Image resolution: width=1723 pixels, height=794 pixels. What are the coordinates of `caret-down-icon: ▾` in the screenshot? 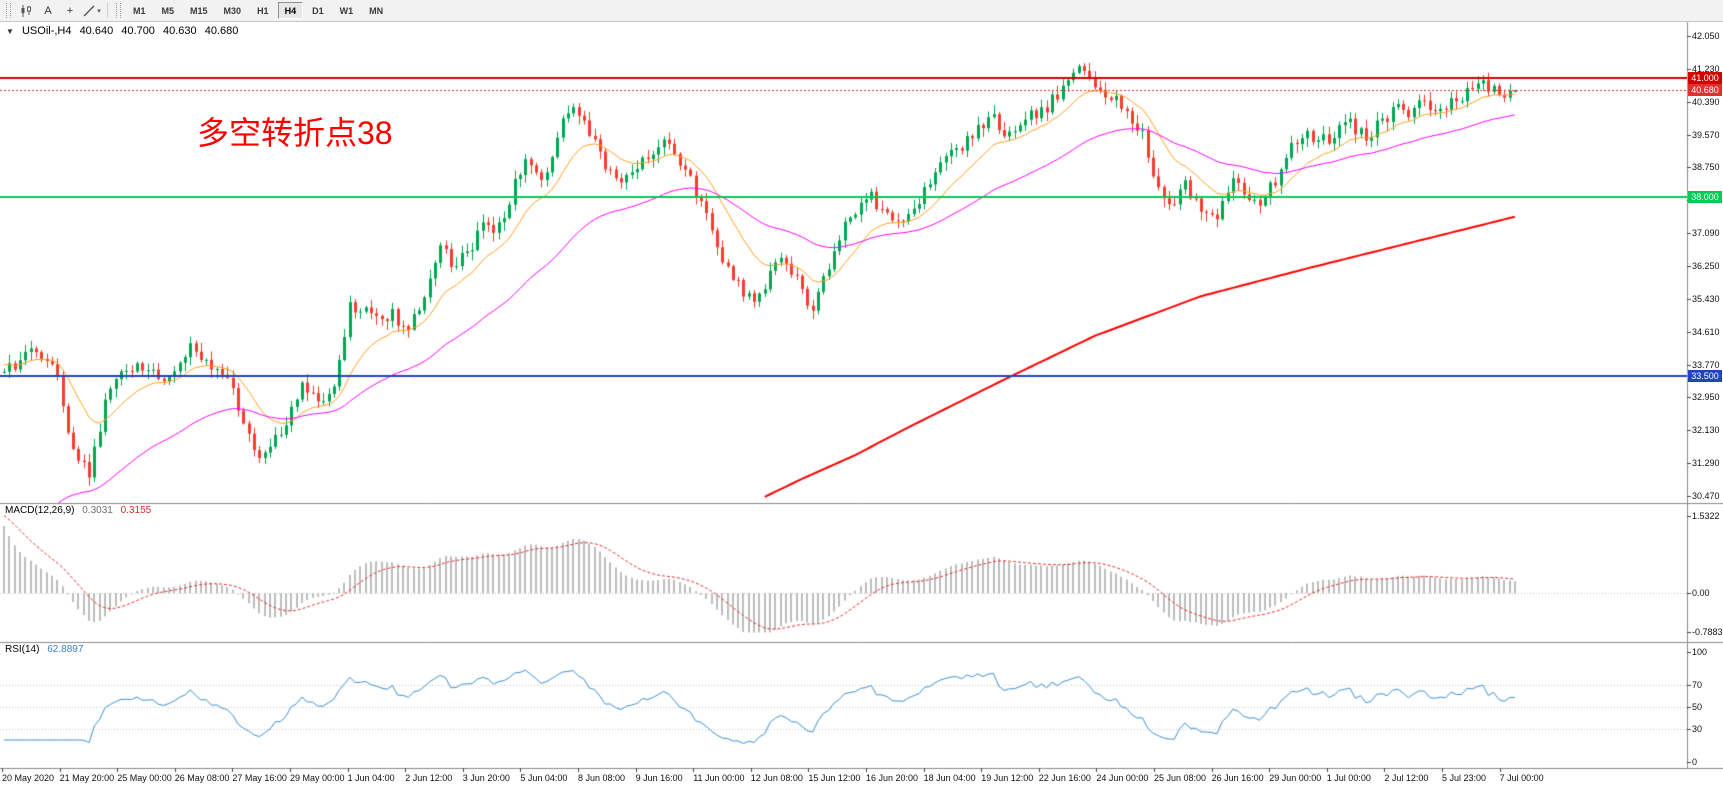 It's located at (99, 11).